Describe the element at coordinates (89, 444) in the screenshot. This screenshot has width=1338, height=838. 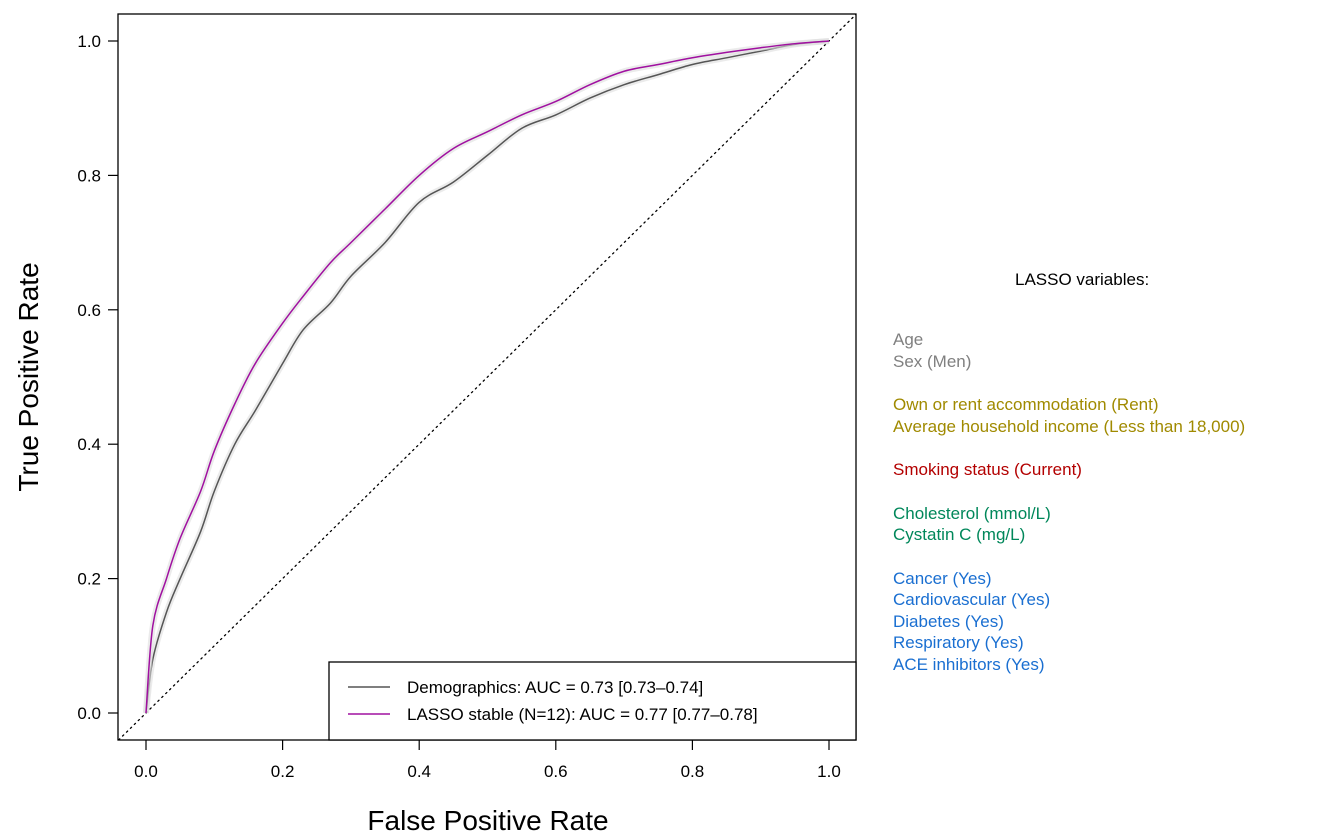
I see `y-tick-label: 0.4` at that location.